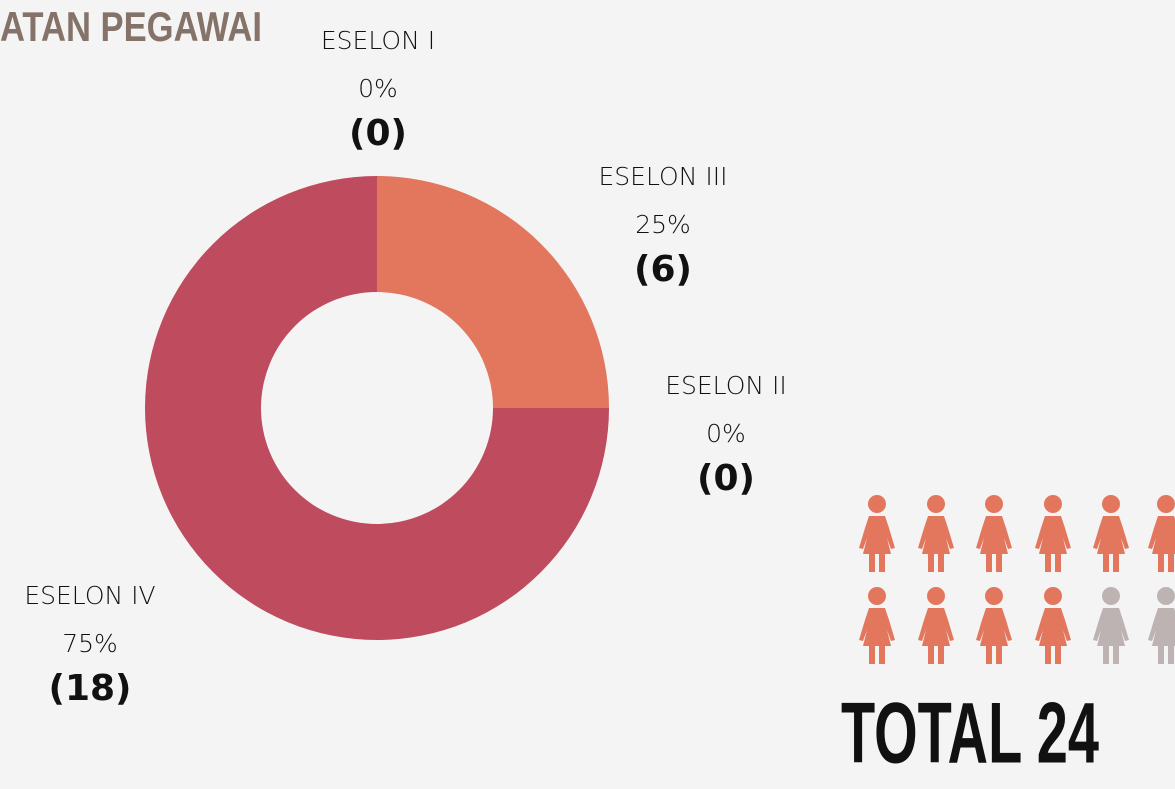  I want to click on donut-slice, so click(493, 292).